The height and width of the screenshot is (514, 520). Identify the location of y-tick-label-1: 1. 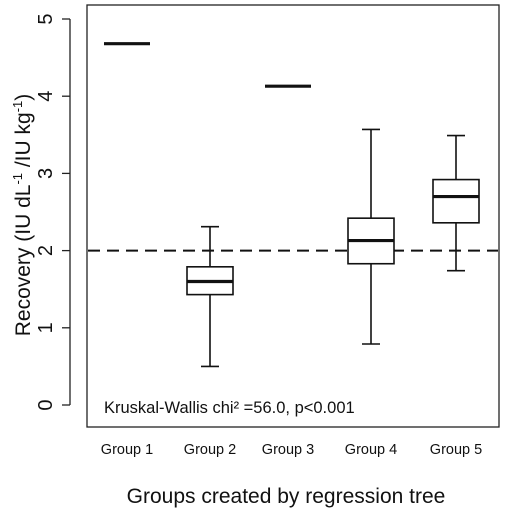
(46, 327).